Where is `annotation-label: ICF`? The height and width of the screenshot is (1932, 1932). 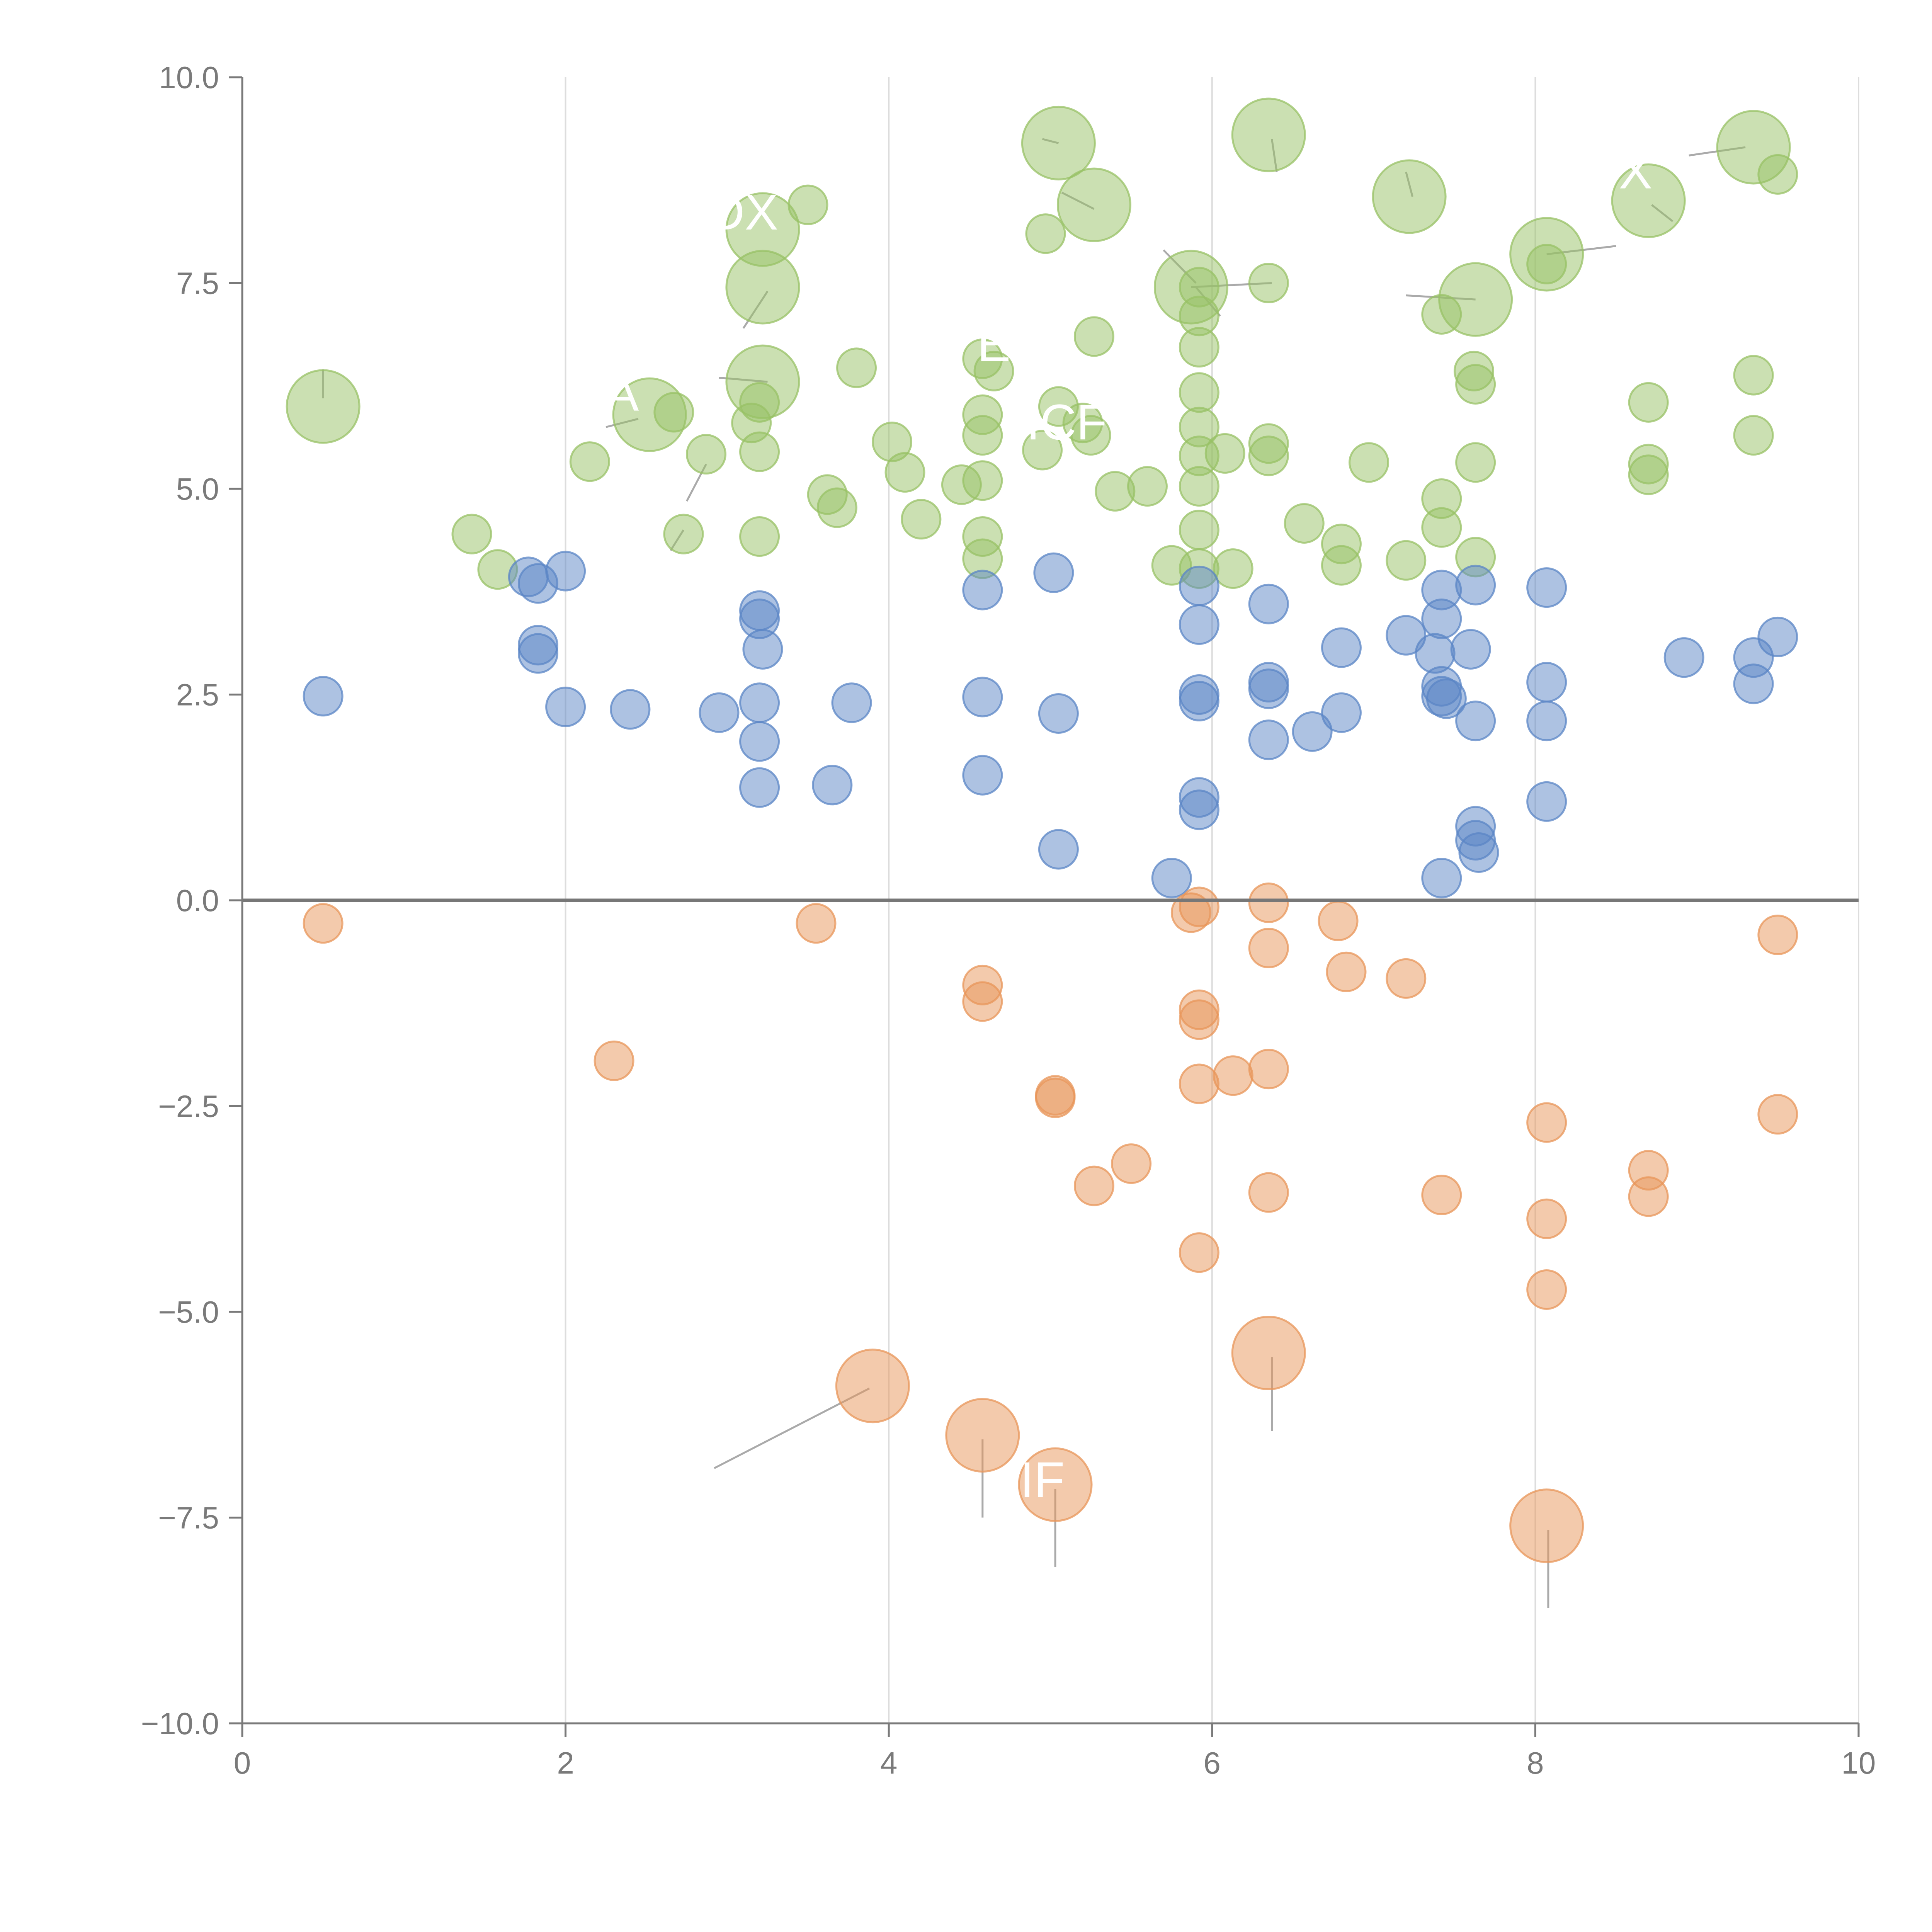
annotation-label: ICF is located at coordinates (1066, 422).